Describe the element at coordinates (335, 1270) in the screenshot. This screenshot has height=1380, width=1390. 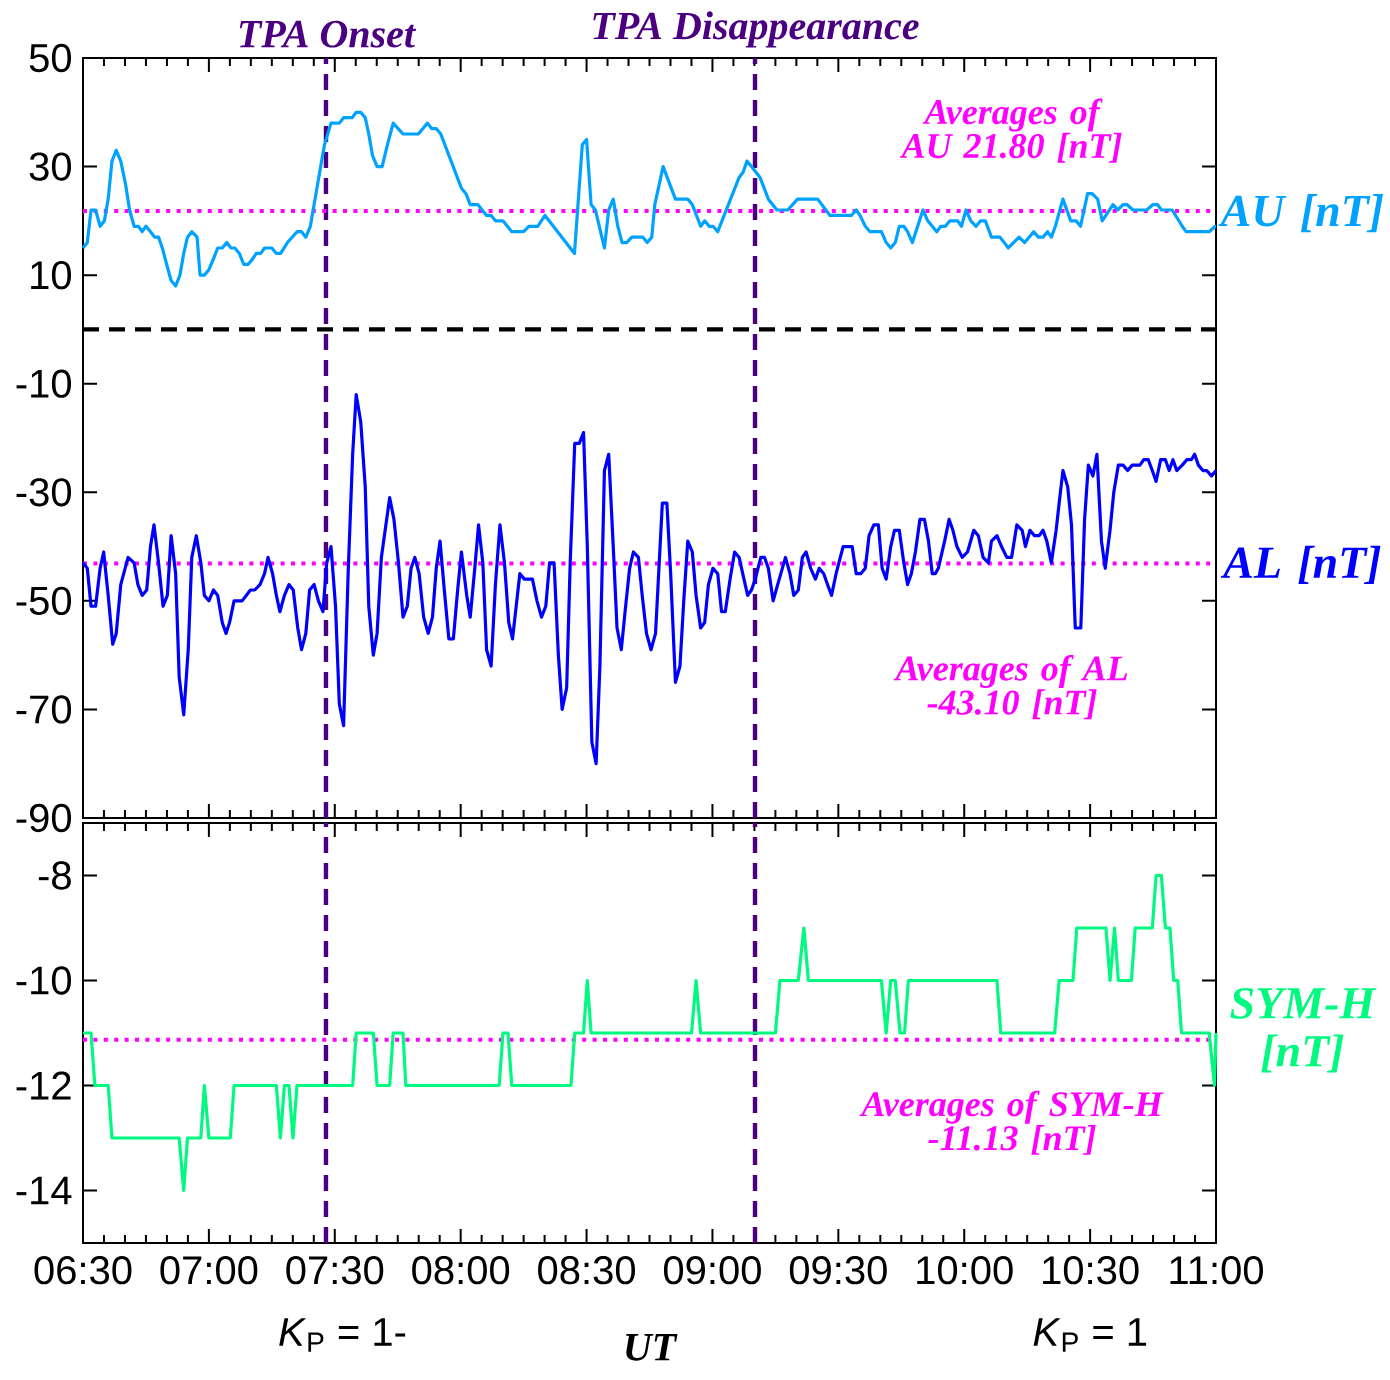
I see `x-tick-label: 07:30` at that location.